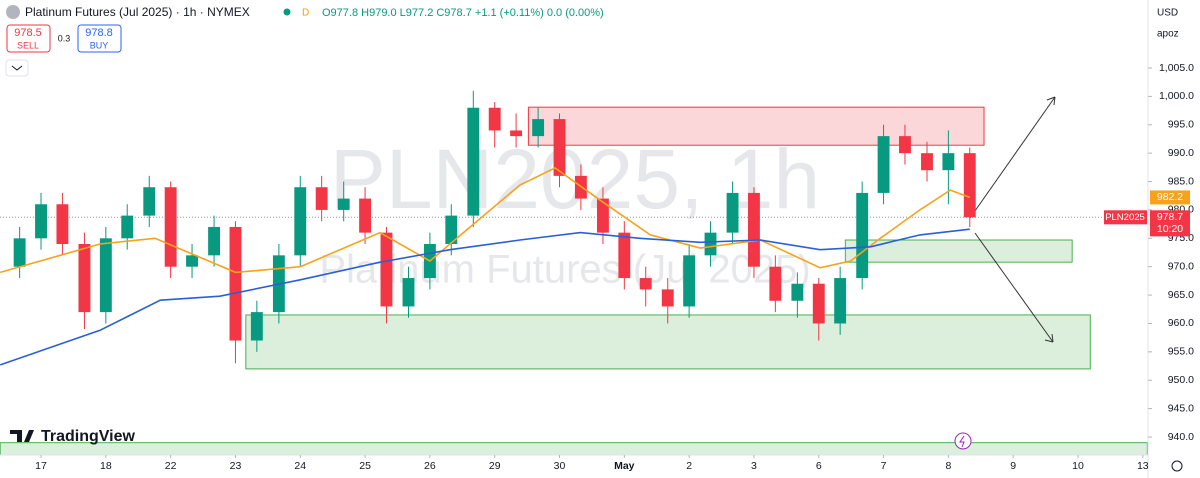 The height and width of the screenshot is (478, 1200). I want to click on ma-price-tag-bg, so click(1170, 197).